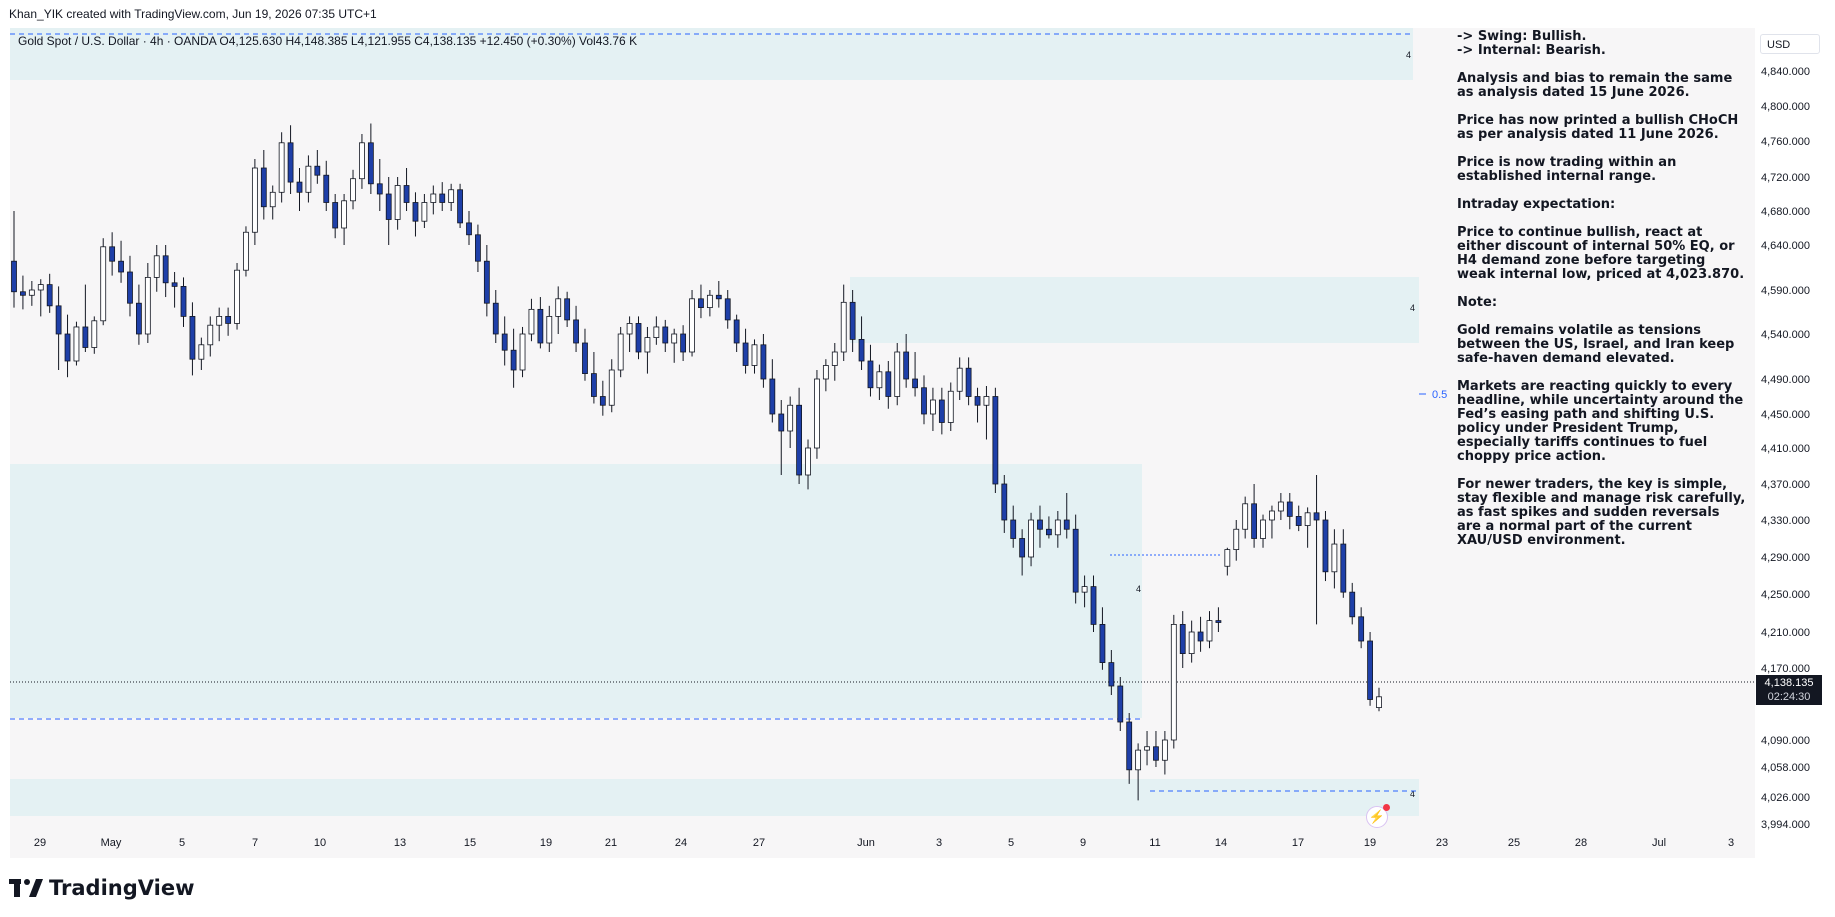  I want to click on fib-level-label: 0.5, so click(1439, 395).